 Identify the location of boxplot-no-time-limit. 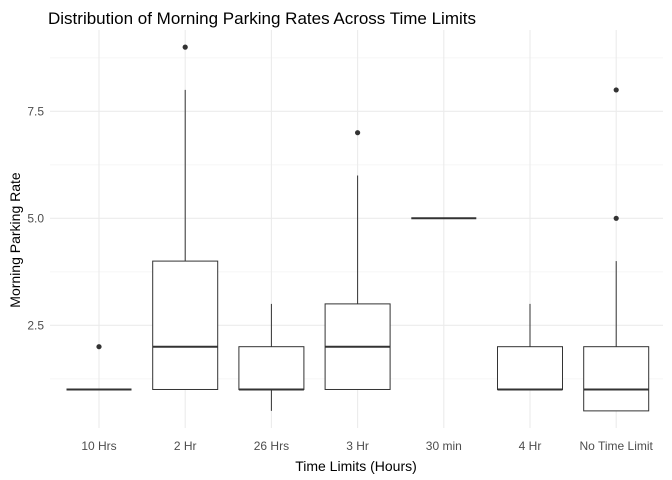
(616, 249).